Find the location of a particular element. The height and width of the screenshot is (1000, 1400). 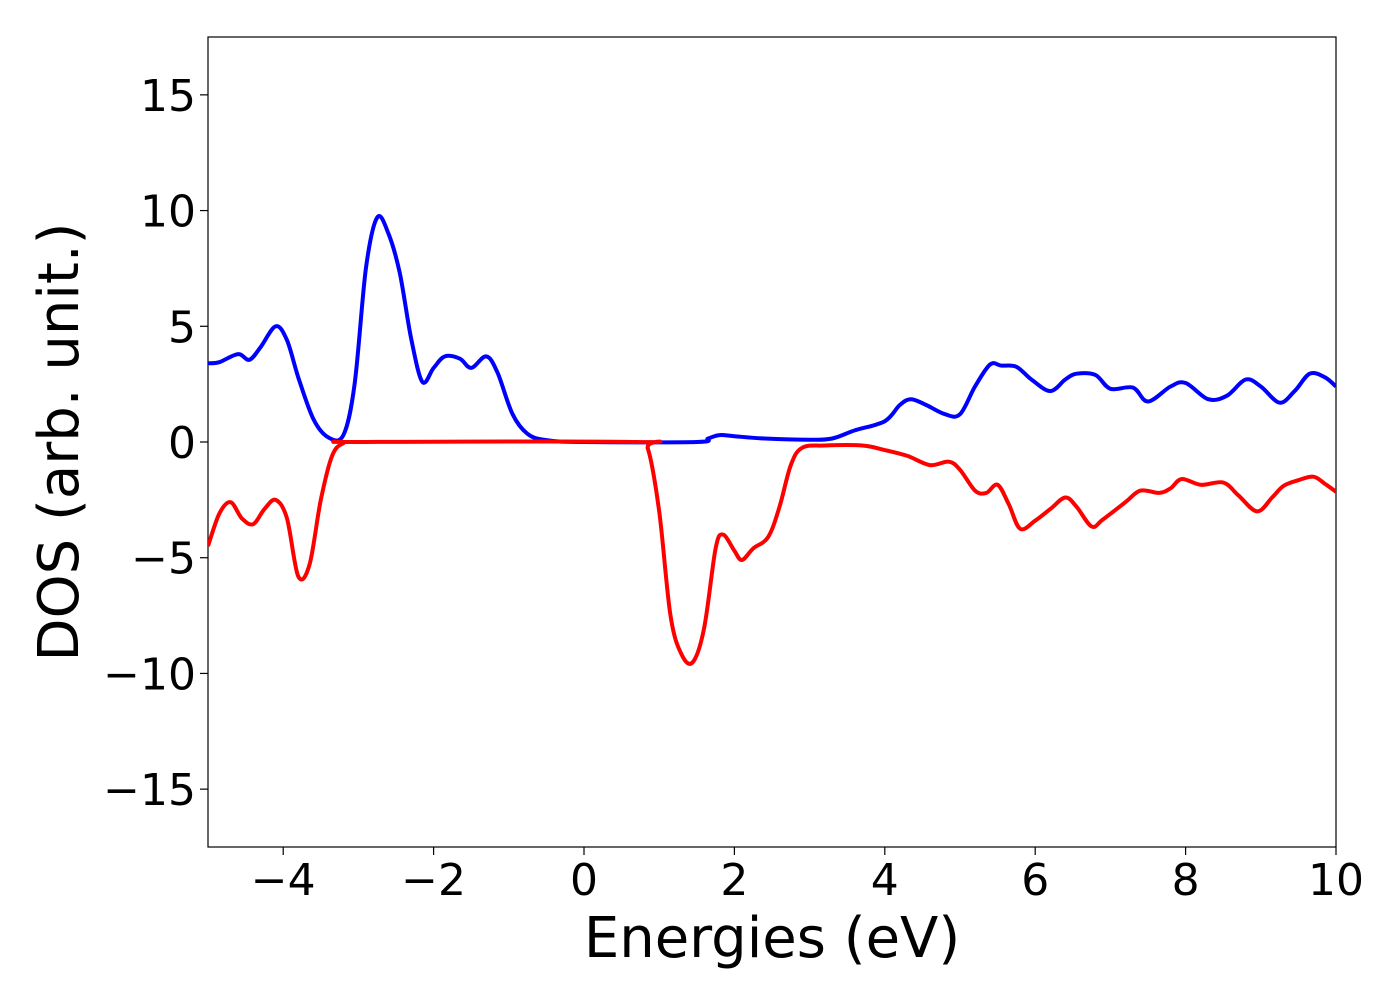

y-axis-label: DOS (arb. unit.) is located at coordinates (59, 441).